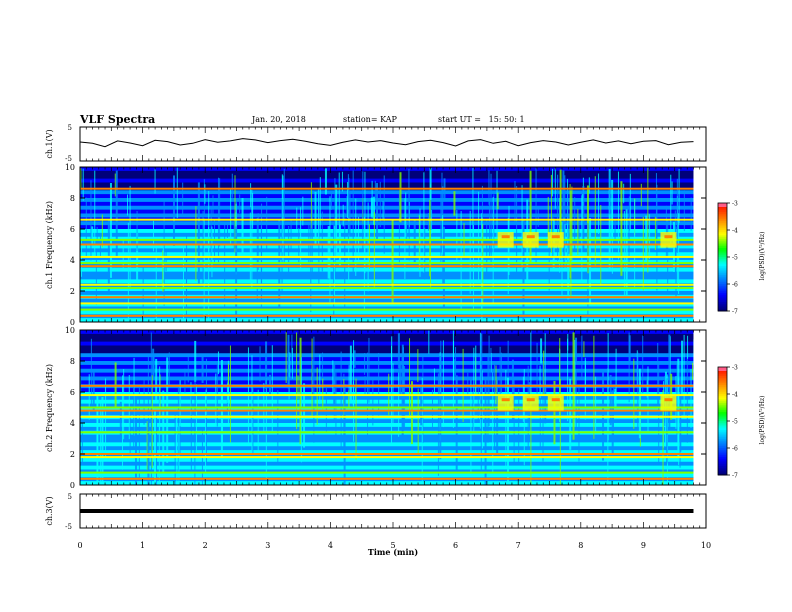 This screenshot has width=792, height=612. What do you see at coordinates (49, 510) in the screenshot?
I see `ch3-voltage-ylabel: ch.3(V)` at bounding box center [49, 510].